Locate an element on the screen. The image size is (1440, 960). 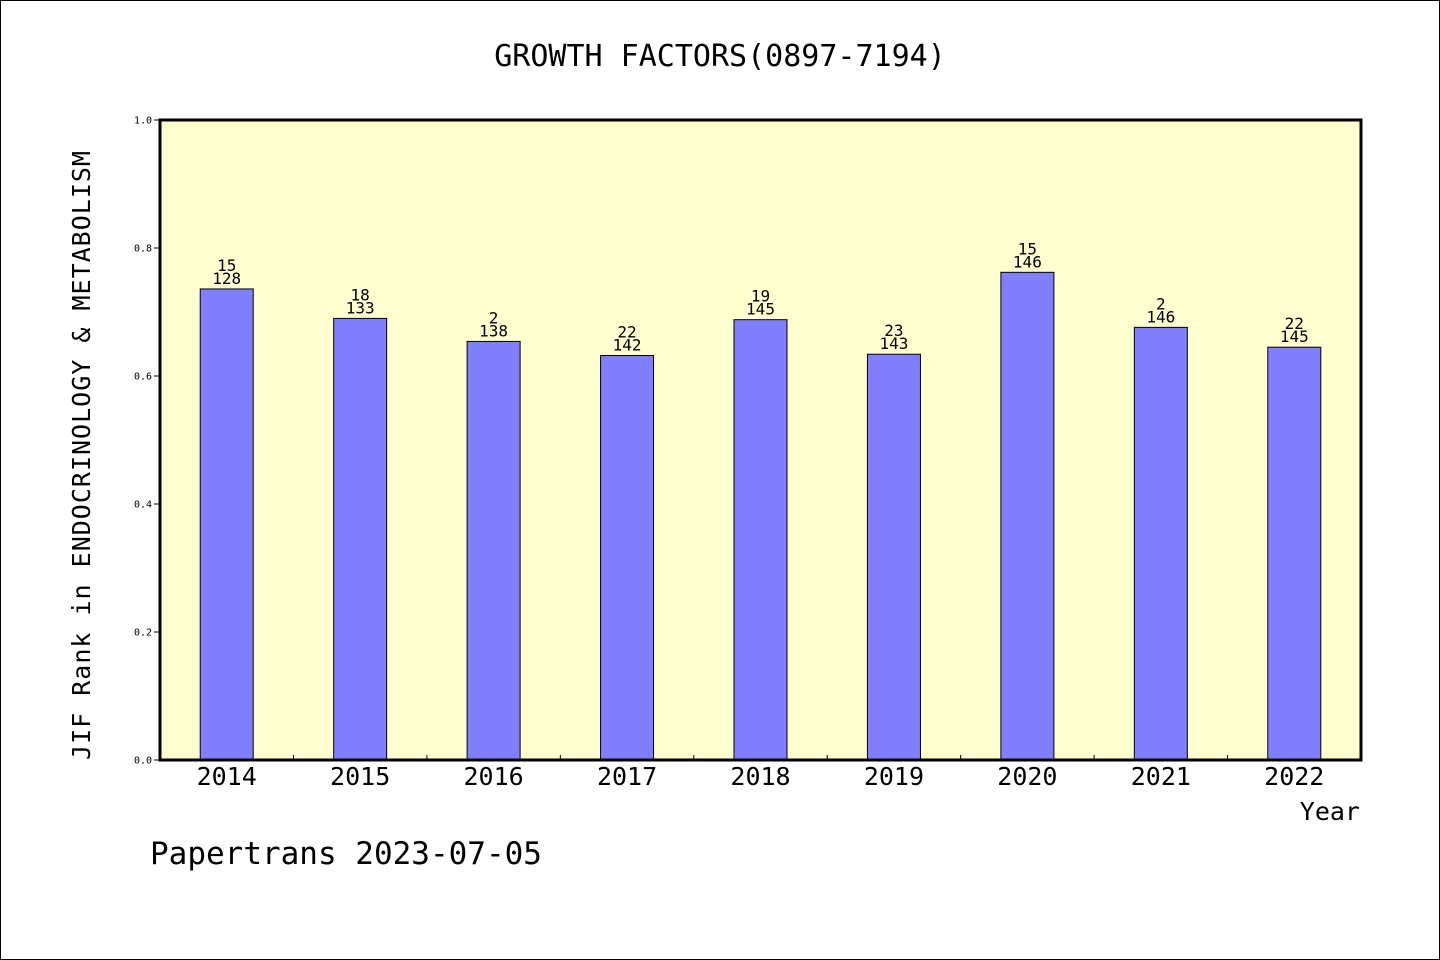
x-tick-label: 2021 is located at coordinates (1161, 776).